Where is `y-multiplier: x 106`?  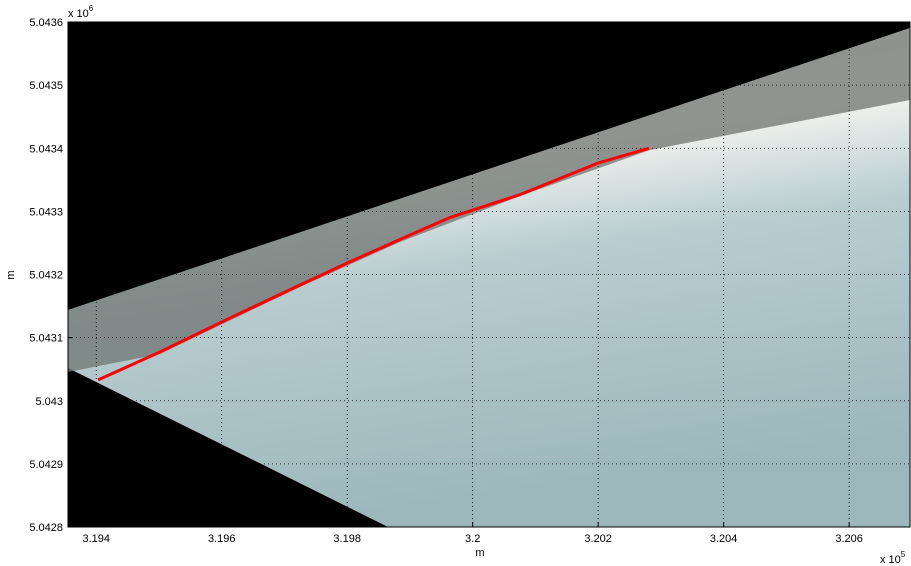 y-multiplier: x 106 is located at coordinates (81, 12).